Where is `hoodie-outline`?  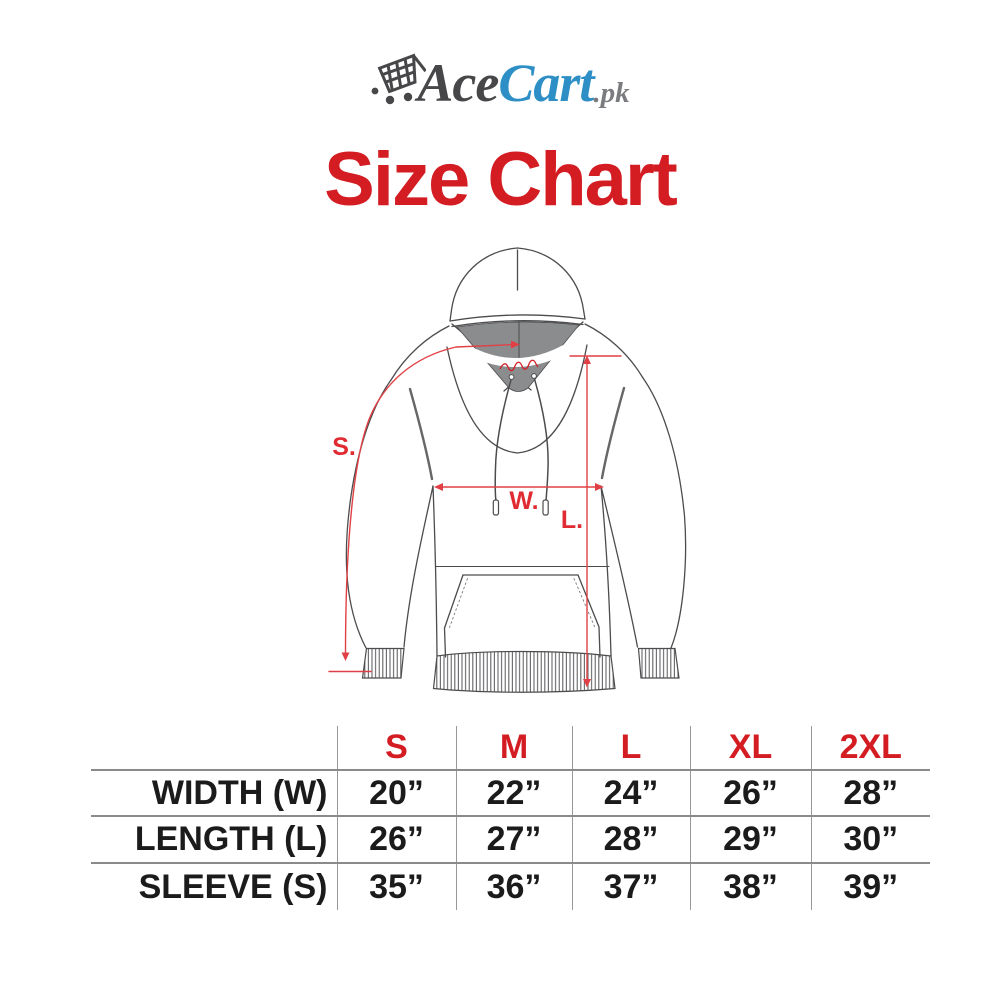
hoodie-outline is located at coordinates (516, 452).